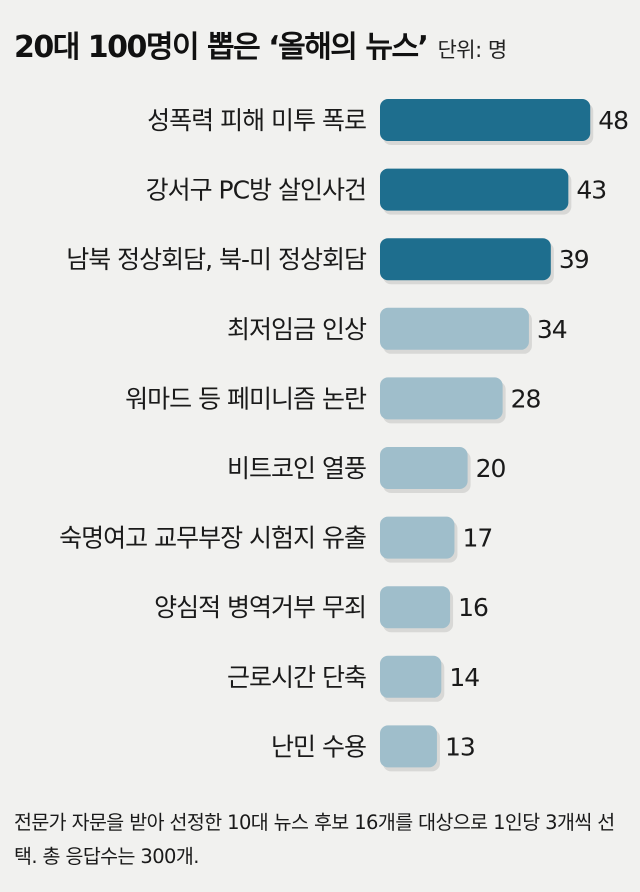  What do you see at coordinates (464, 677) in the screenshot?
I see `value-label-9: 14` at bounding box center [464, 677].